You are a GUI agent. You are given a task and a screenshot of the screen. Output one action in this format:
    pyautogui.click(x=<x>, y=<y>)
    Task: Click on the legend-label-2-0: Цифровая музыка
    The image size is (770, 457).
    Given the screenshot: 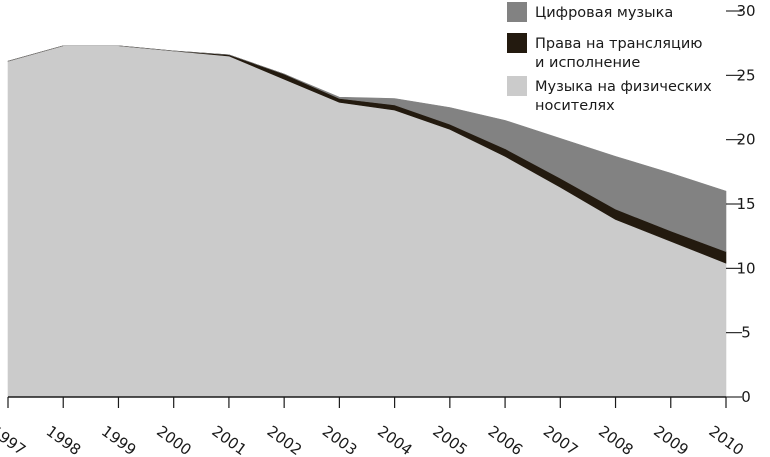 What is the action you would take?
    pyautogui.click(x=604, y=13)
    